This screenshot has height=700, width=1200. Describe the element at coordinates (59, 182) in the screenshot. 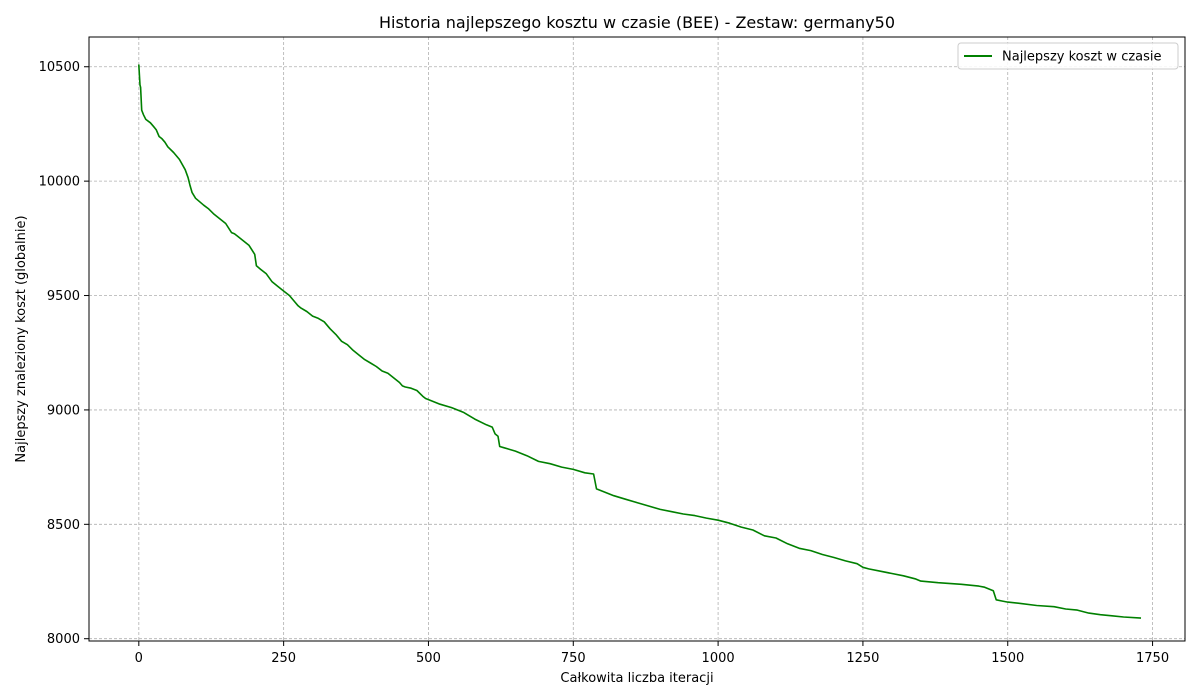

I see `y-tick-label: 10000` at that location.